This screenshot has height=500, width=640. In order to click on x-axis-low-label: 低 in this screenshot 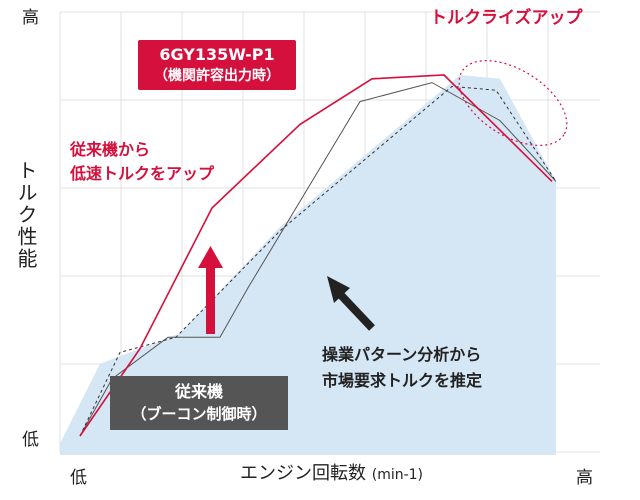, I will do `click(78, 478)`.